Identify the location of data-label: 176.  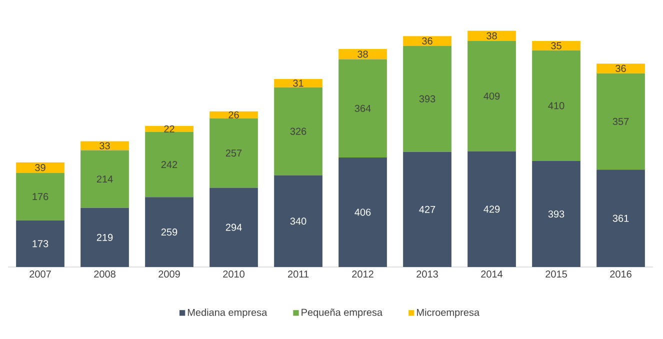
(40, 196).